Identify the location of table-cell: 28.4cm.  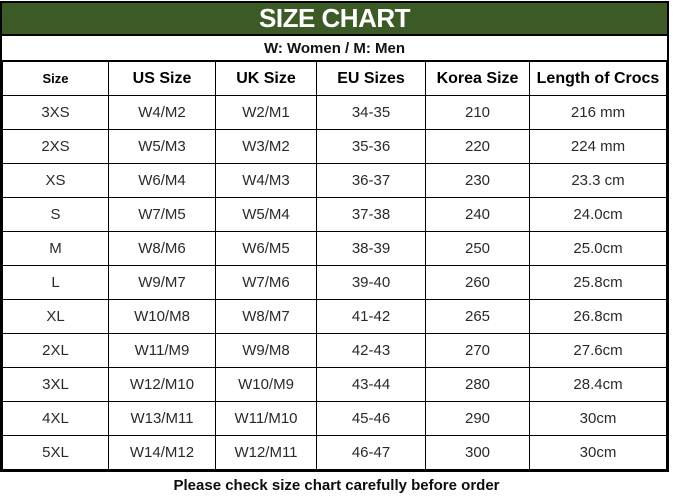
(598, 384).